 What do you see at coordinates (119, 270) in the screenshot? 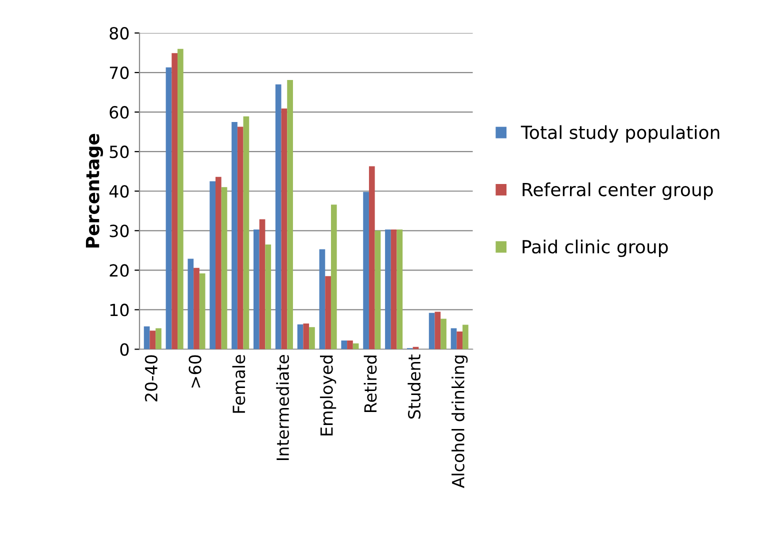
I see `y-tick-label: 20` at bounding box center [119, 270].